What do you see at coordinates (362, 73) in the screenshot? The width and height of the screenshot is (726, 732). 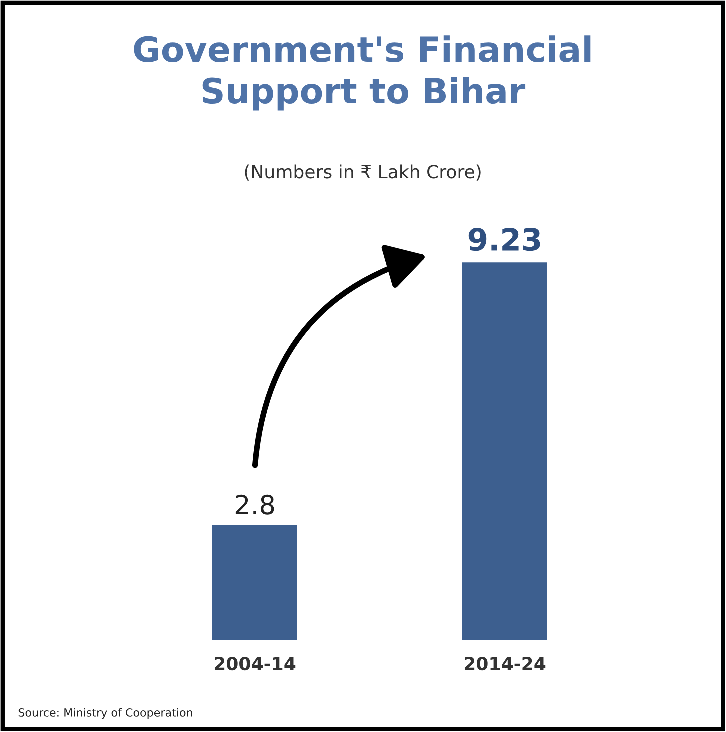 I see `chart-title: Government's Financial Support to Bihar` at bounding box center [362, 73].